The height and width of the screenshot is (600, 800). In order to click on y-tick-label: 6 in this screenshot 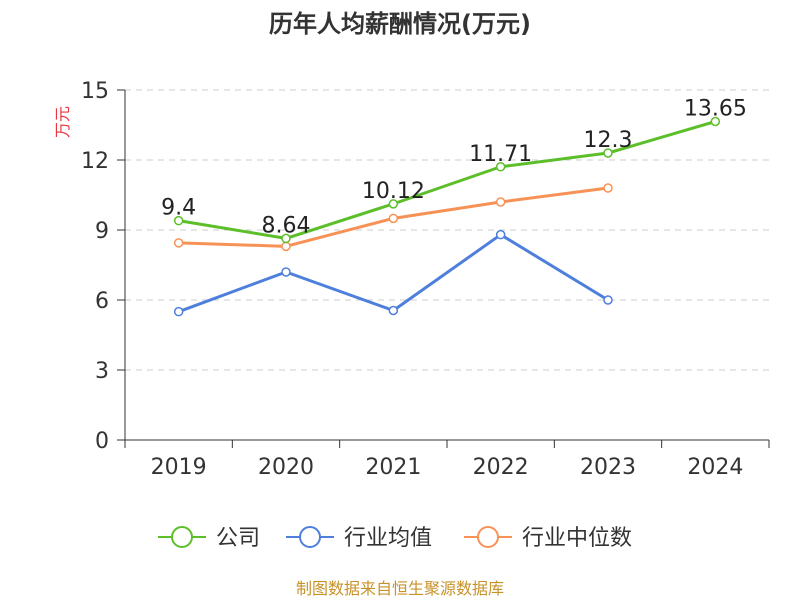, I will do `click(102, 301)`.